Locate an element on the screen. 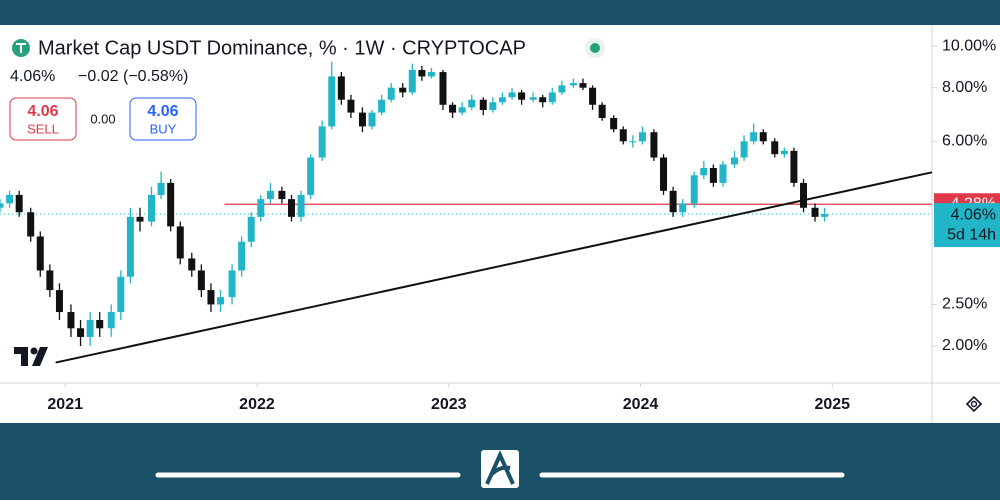 Image resolution: width=1000 pixels, height=500 pixels. y-tick-label: 2.00% is located at coordinates (964, 345).